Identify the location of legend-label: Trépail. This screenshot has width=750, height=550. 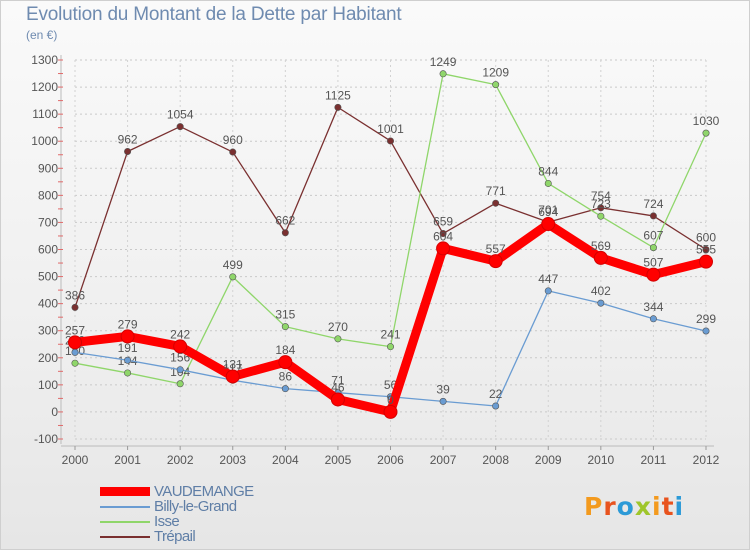
(175, 536).